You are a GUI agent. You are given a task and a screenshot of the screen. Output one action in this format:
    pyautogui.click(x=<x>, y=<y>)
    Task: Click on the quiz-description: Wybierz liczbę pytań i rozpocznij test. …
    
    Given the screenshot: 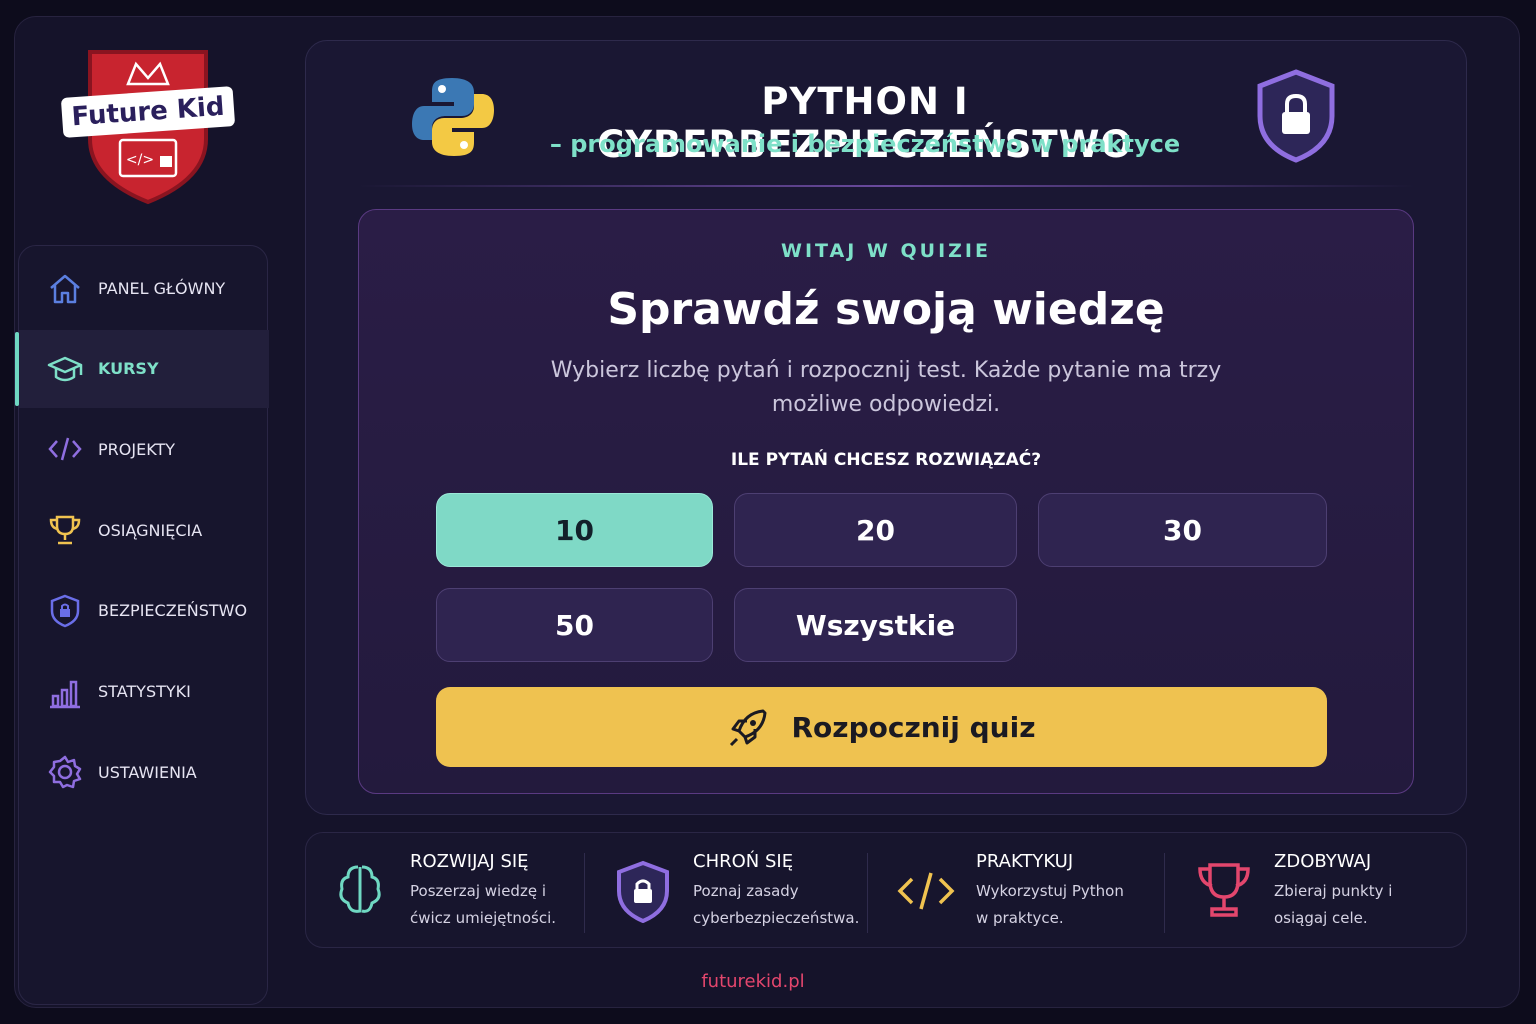 What is the action you would take?
    pyautogui.click(x=886, y=387)
    